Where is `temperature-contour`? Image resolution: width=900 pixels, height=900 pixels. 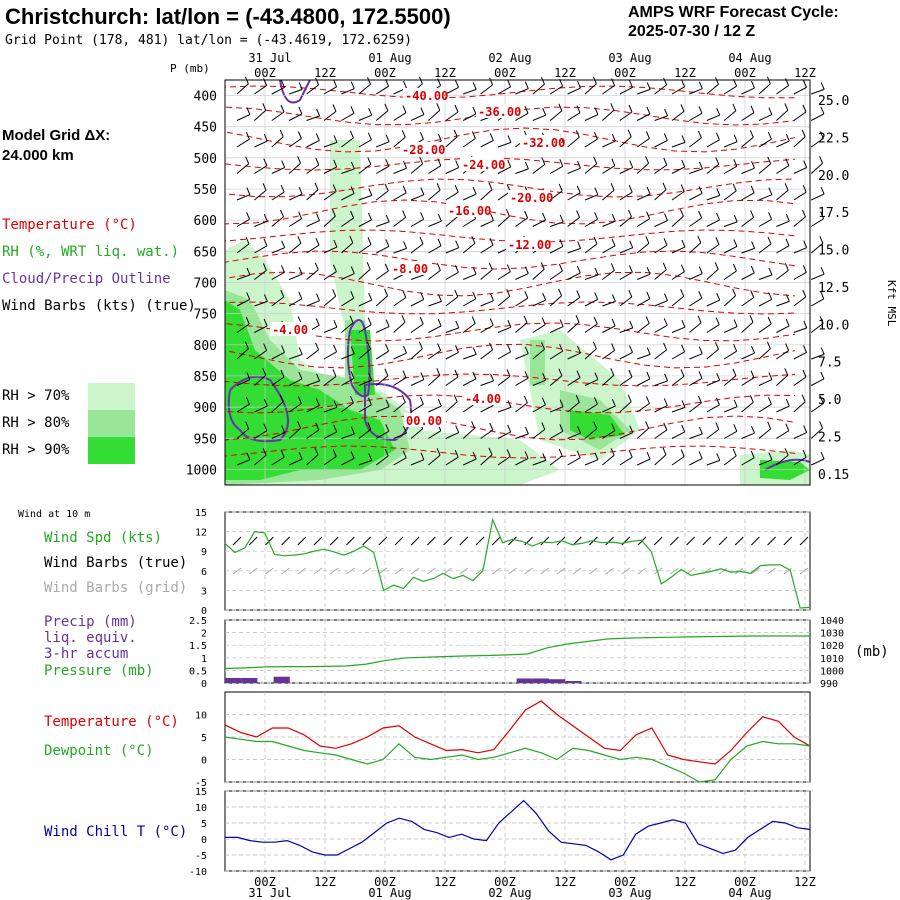 temperature-contour is located at coordinates (510, 260).